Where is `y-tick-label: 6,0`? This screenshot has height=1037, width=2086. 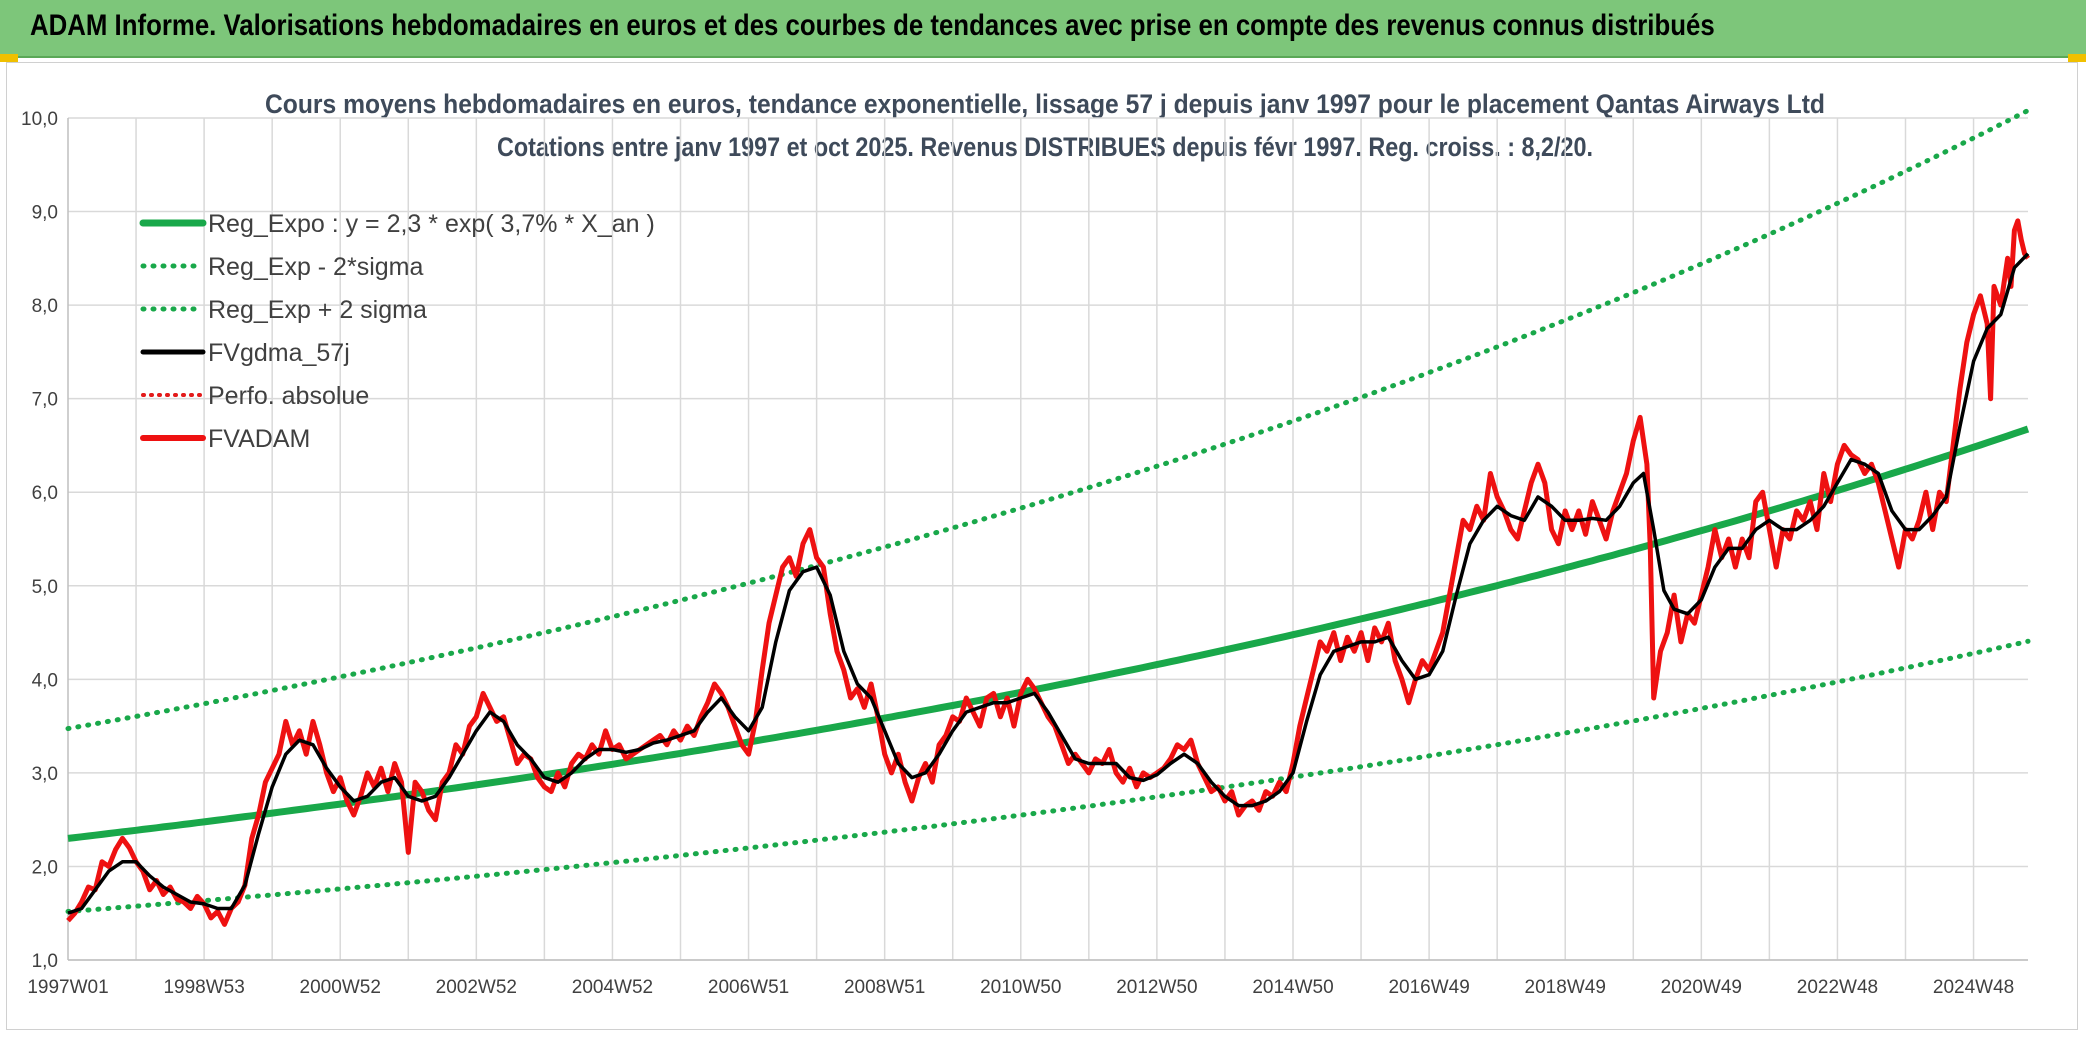
y-tick-label: 6,0 is located at coordinates (45, 493).